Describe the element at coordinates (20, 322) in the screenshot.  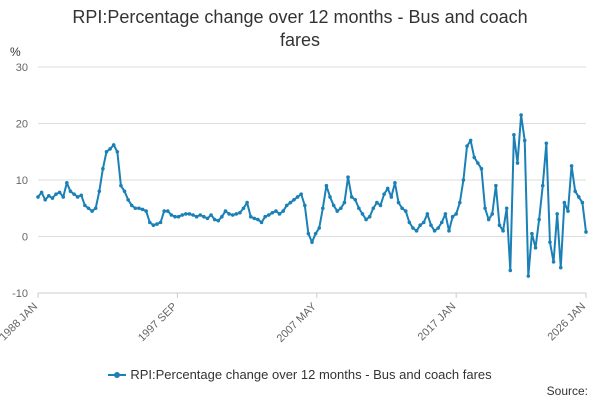
I see `x-tick-label: 1988 JAN` at that location.